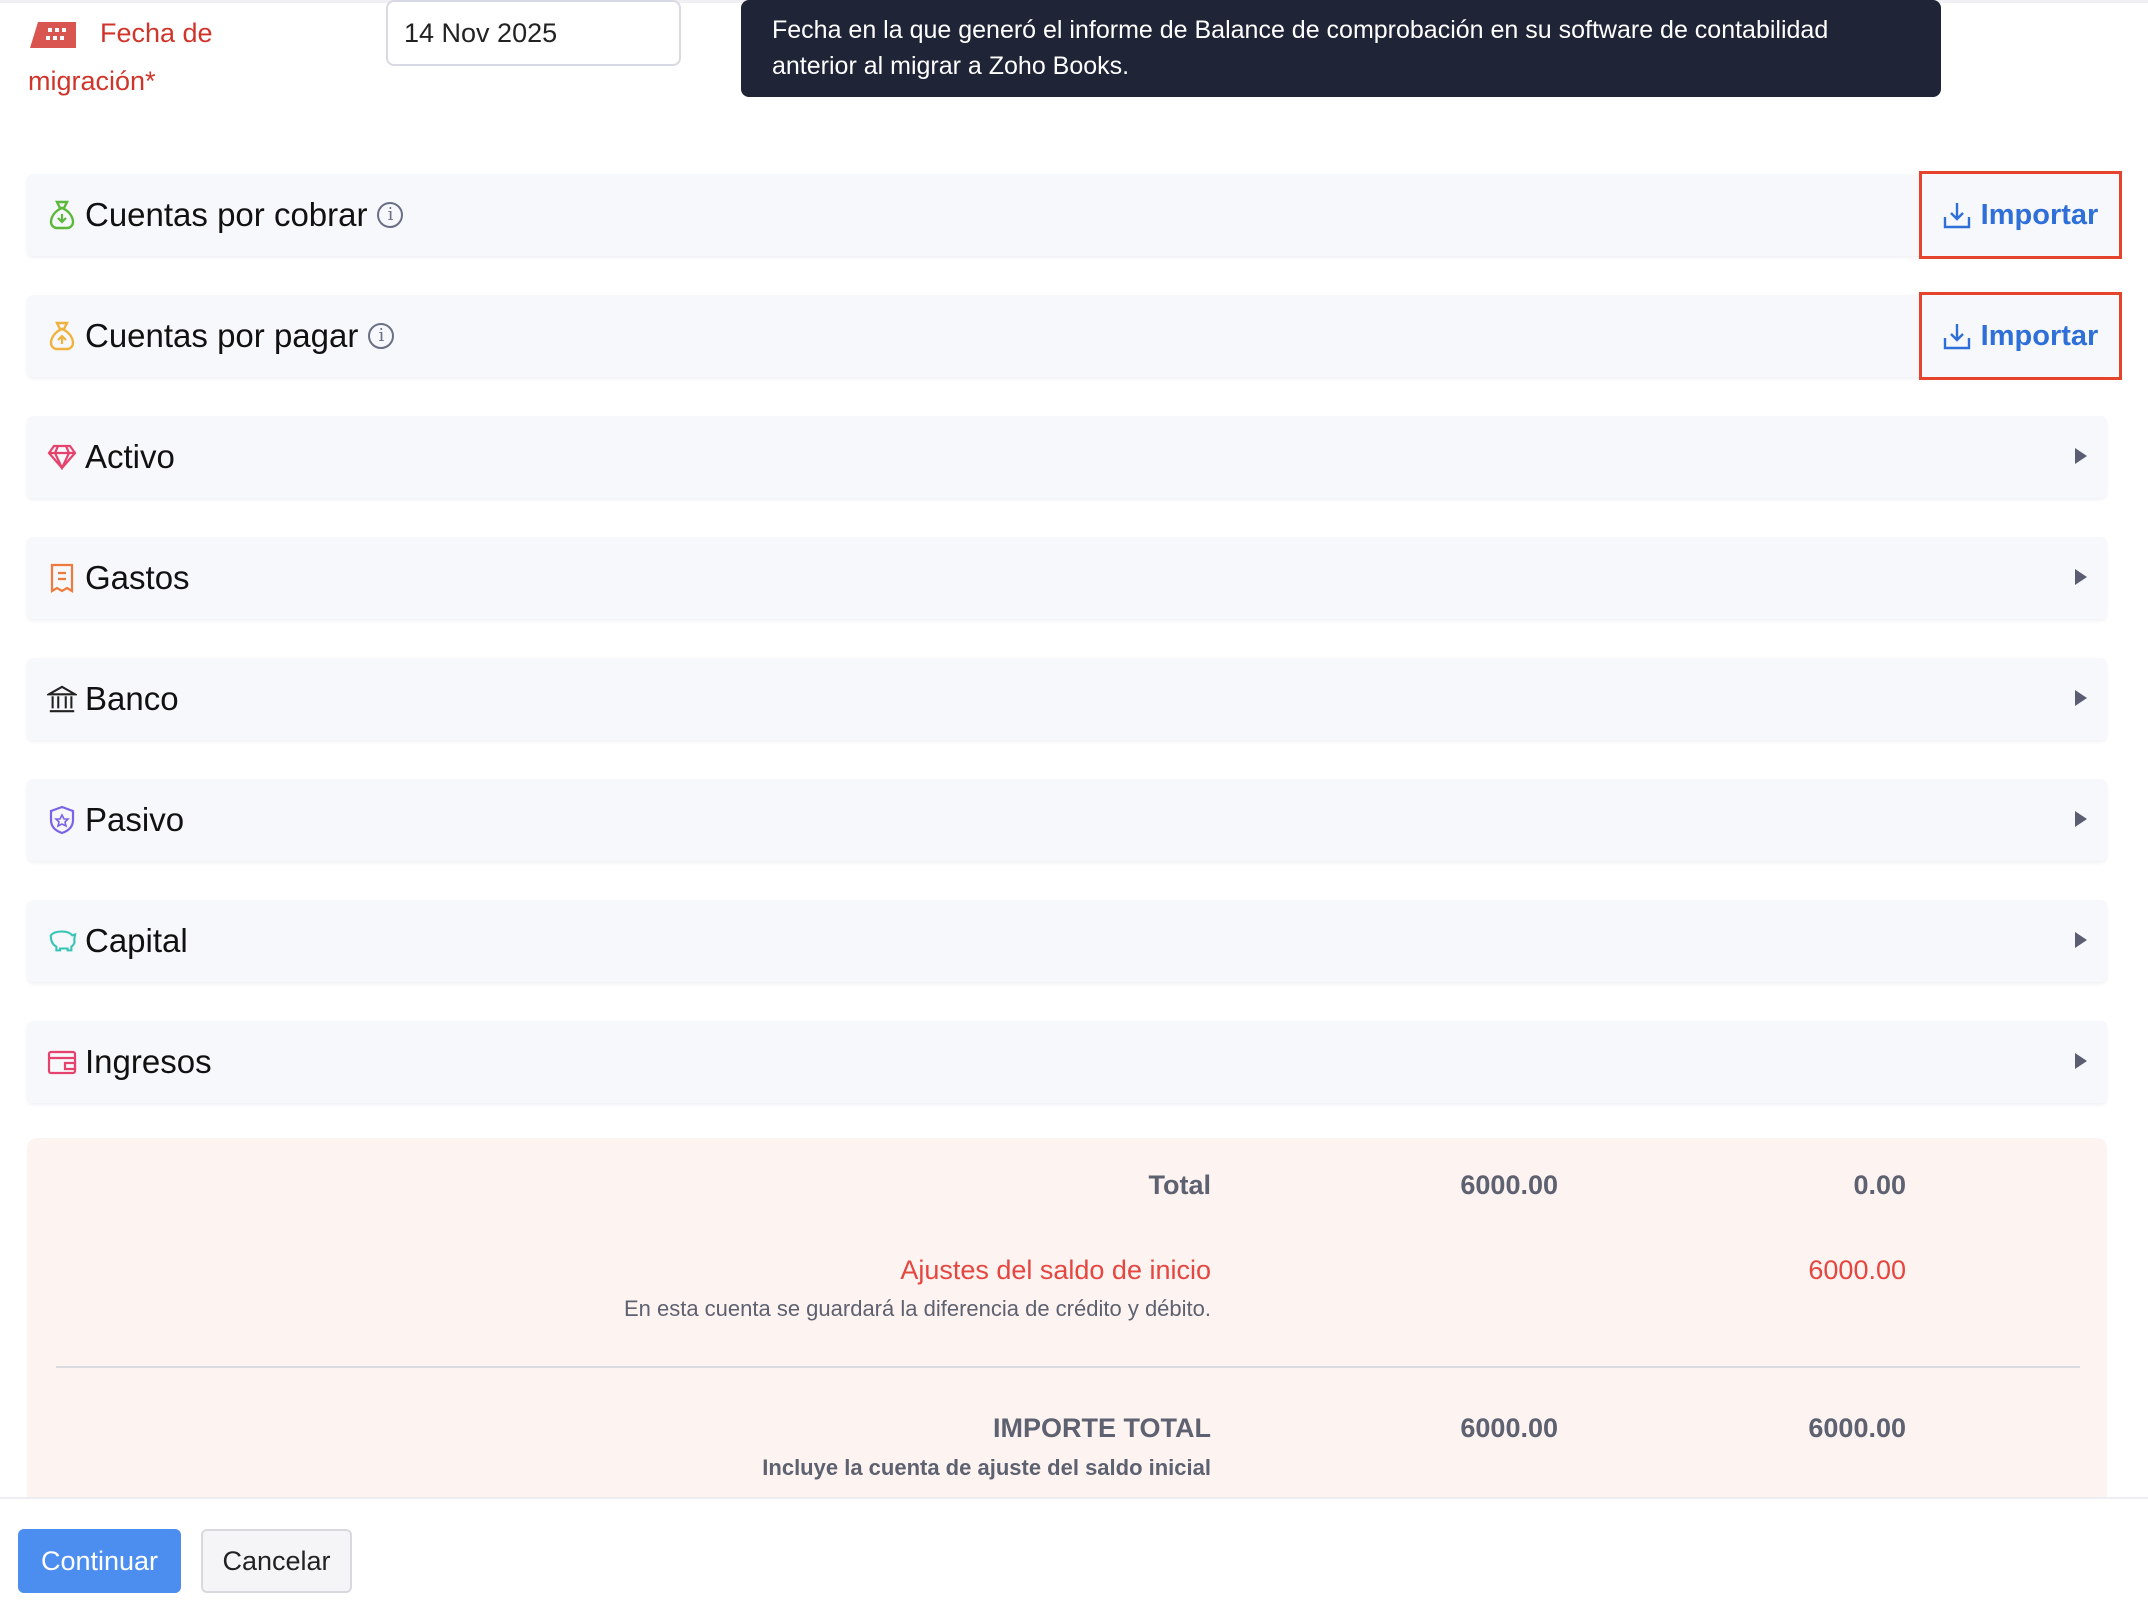  What do you see at coordinates (222, 335) in the screenshot?
I see `section-title: Cuentas por pagar` at bounding box center [222, 335].